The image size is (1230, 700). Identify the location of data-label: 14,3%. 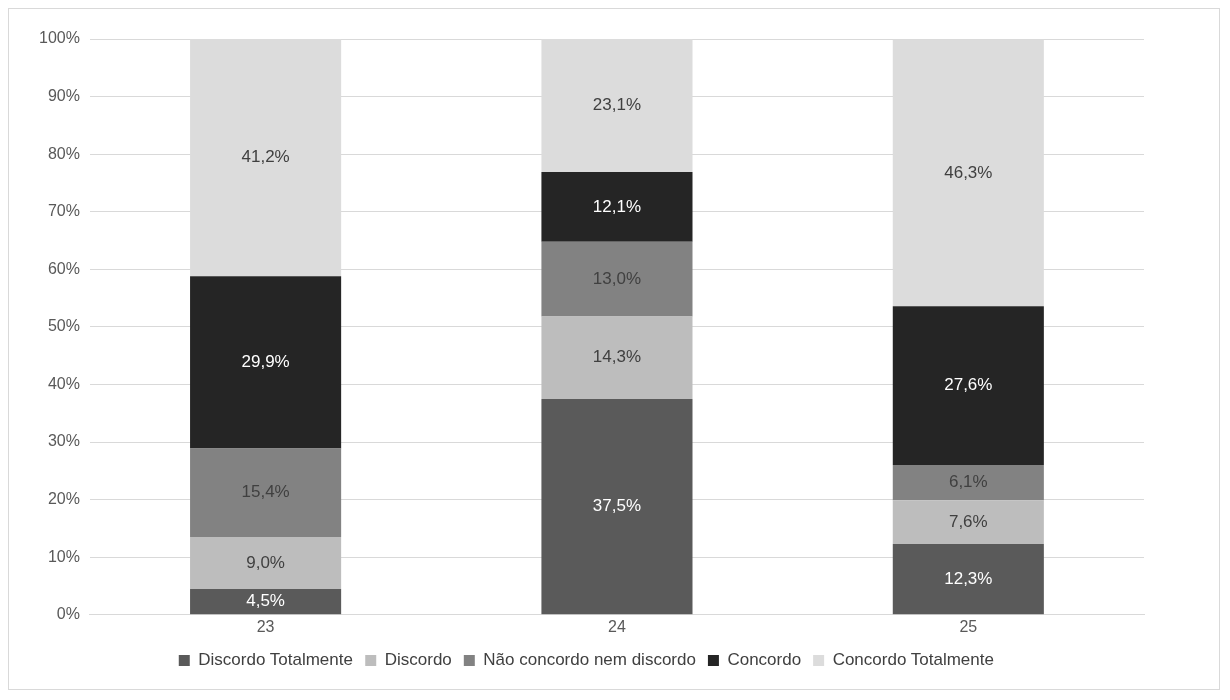
(617, 357).